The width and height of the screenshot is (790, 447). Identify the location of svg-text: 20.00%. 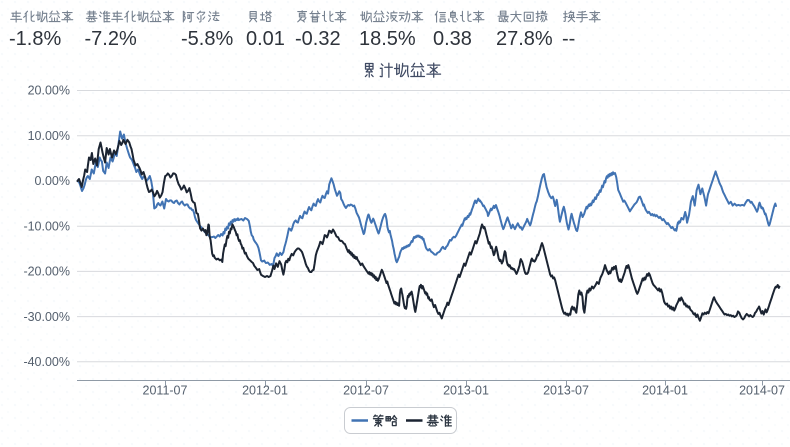
(49, 91).